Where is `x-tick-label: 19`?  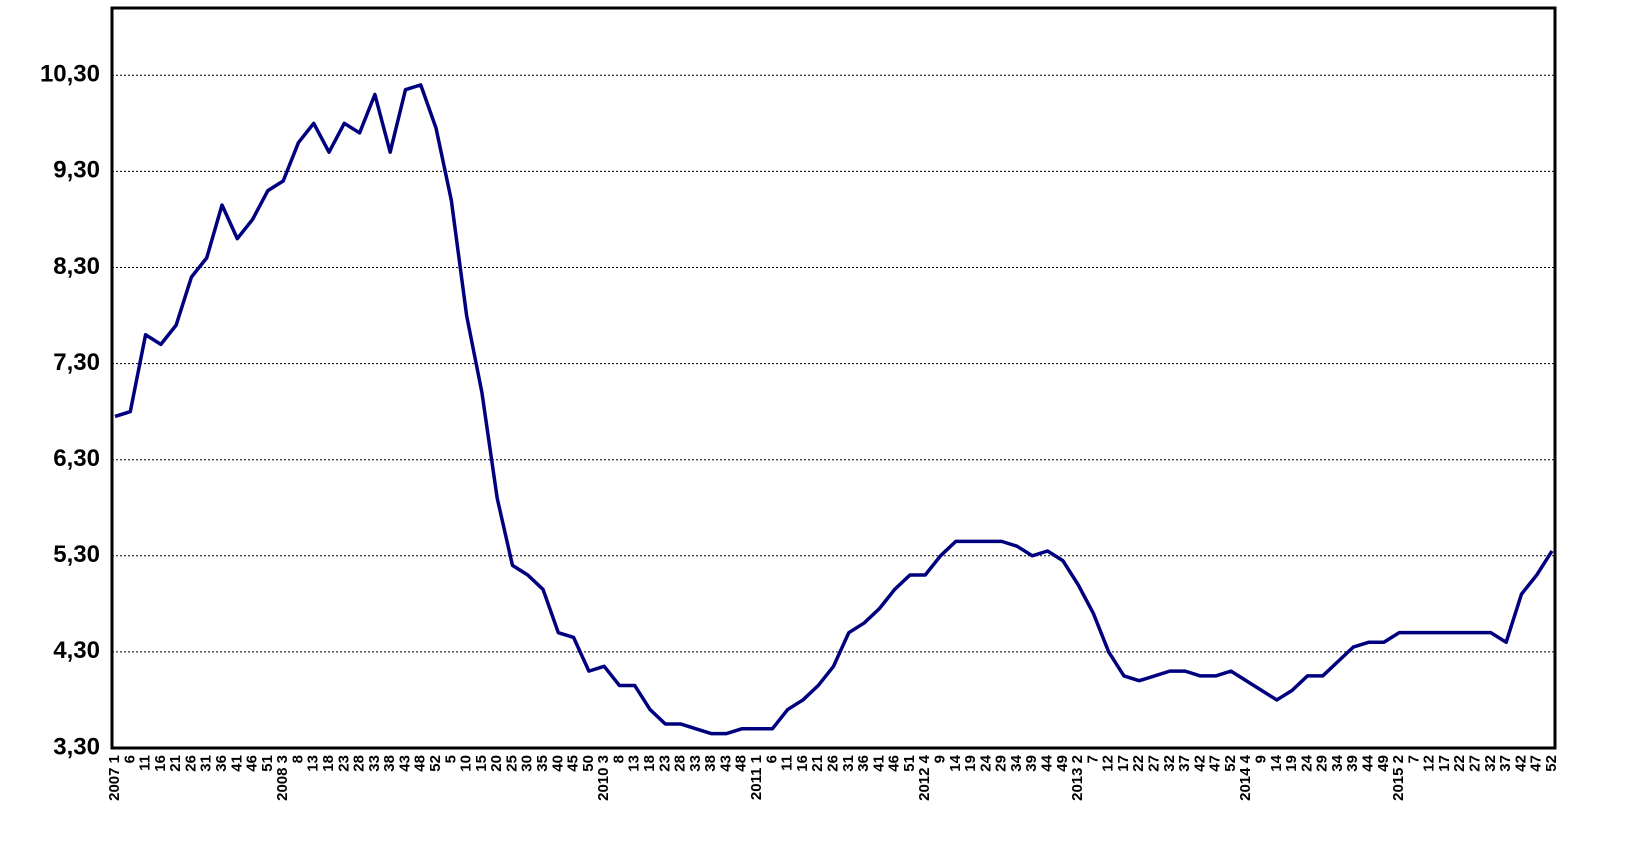
x-tick-label: 19 is located at coordinates (1291, 763).